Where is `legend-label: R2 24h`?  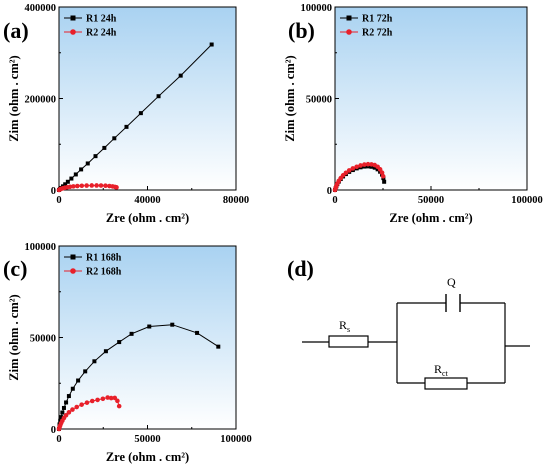
legend-label: R2 24h is located at coordinates (101, 33).